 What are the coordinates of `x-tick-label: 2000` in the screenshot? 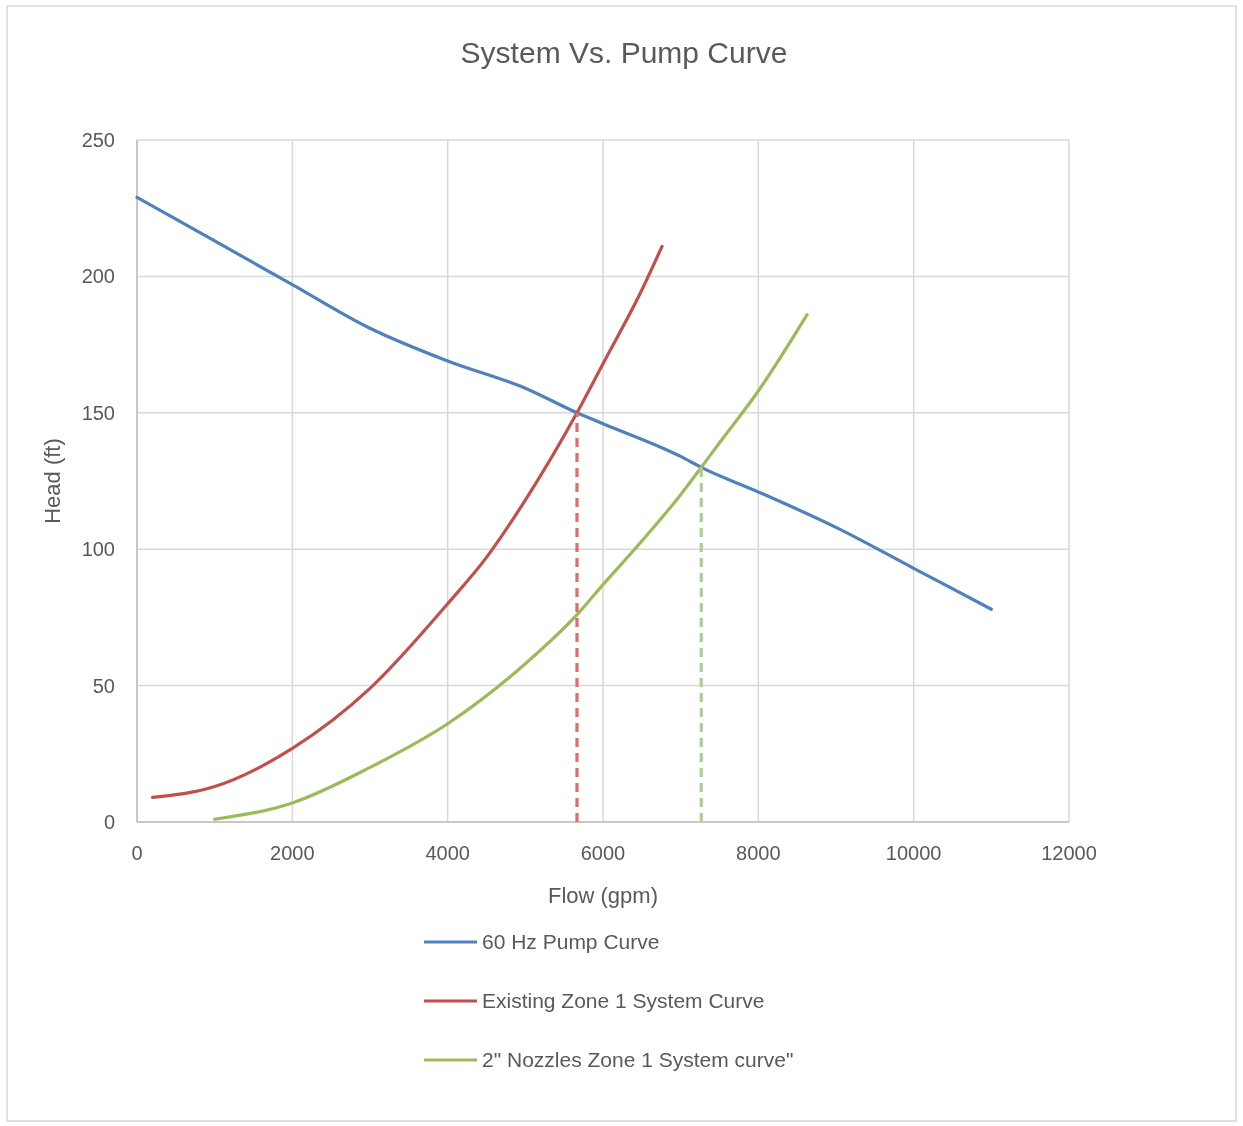 It's located at (292, 853).